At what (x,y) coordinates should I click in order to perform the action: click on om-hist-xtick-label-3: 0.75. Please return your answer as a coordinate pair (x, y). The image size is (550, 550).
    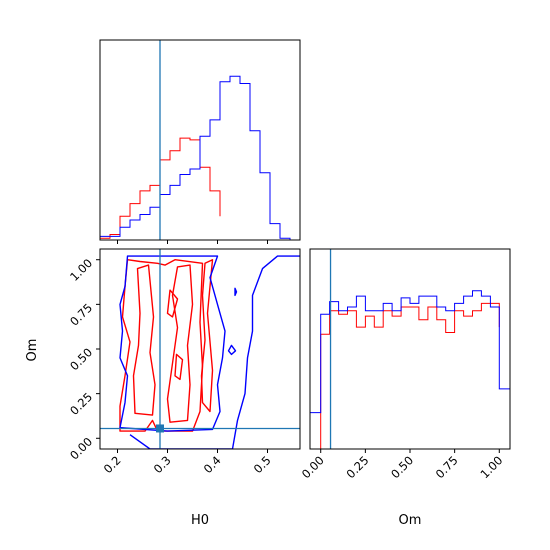
    Looking at the image, I should click on (447, 467).